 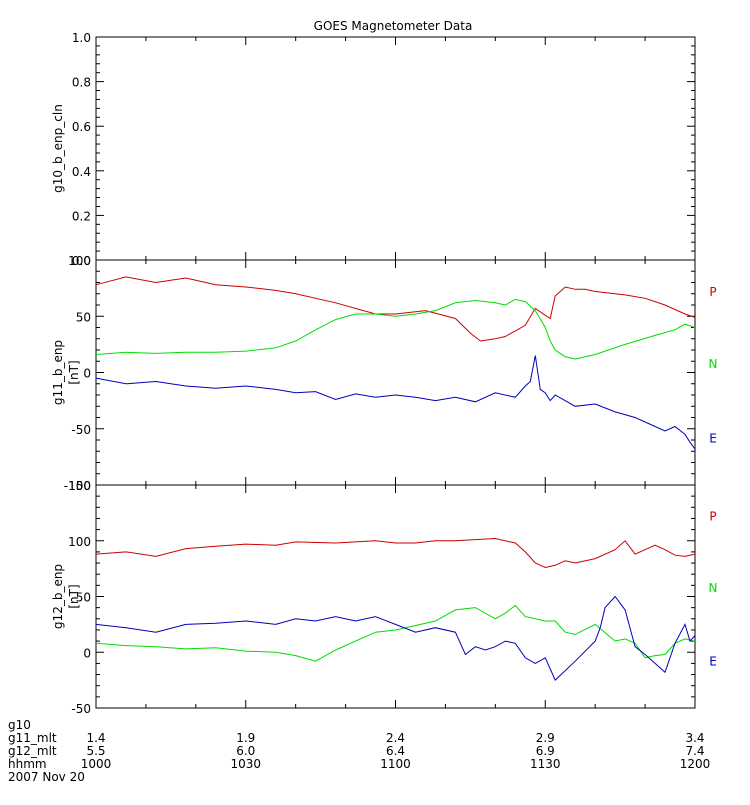 I want to click on footer-tick-hhmm: 1000, so click(x=96, y=764).